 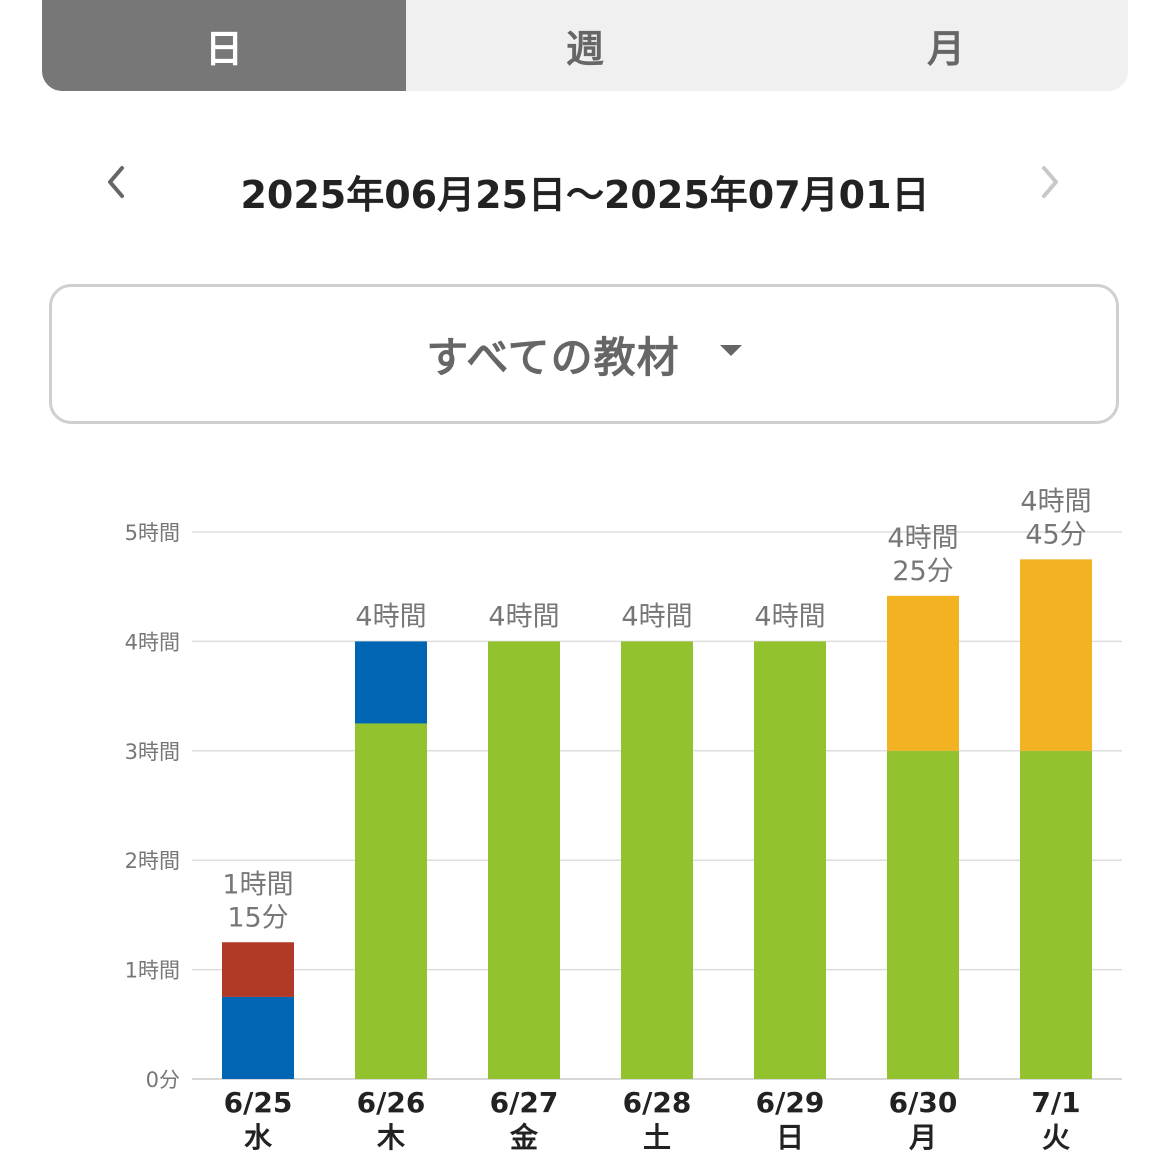 I want to click on material-selector: すべての教材, so click(x=584, y=354).